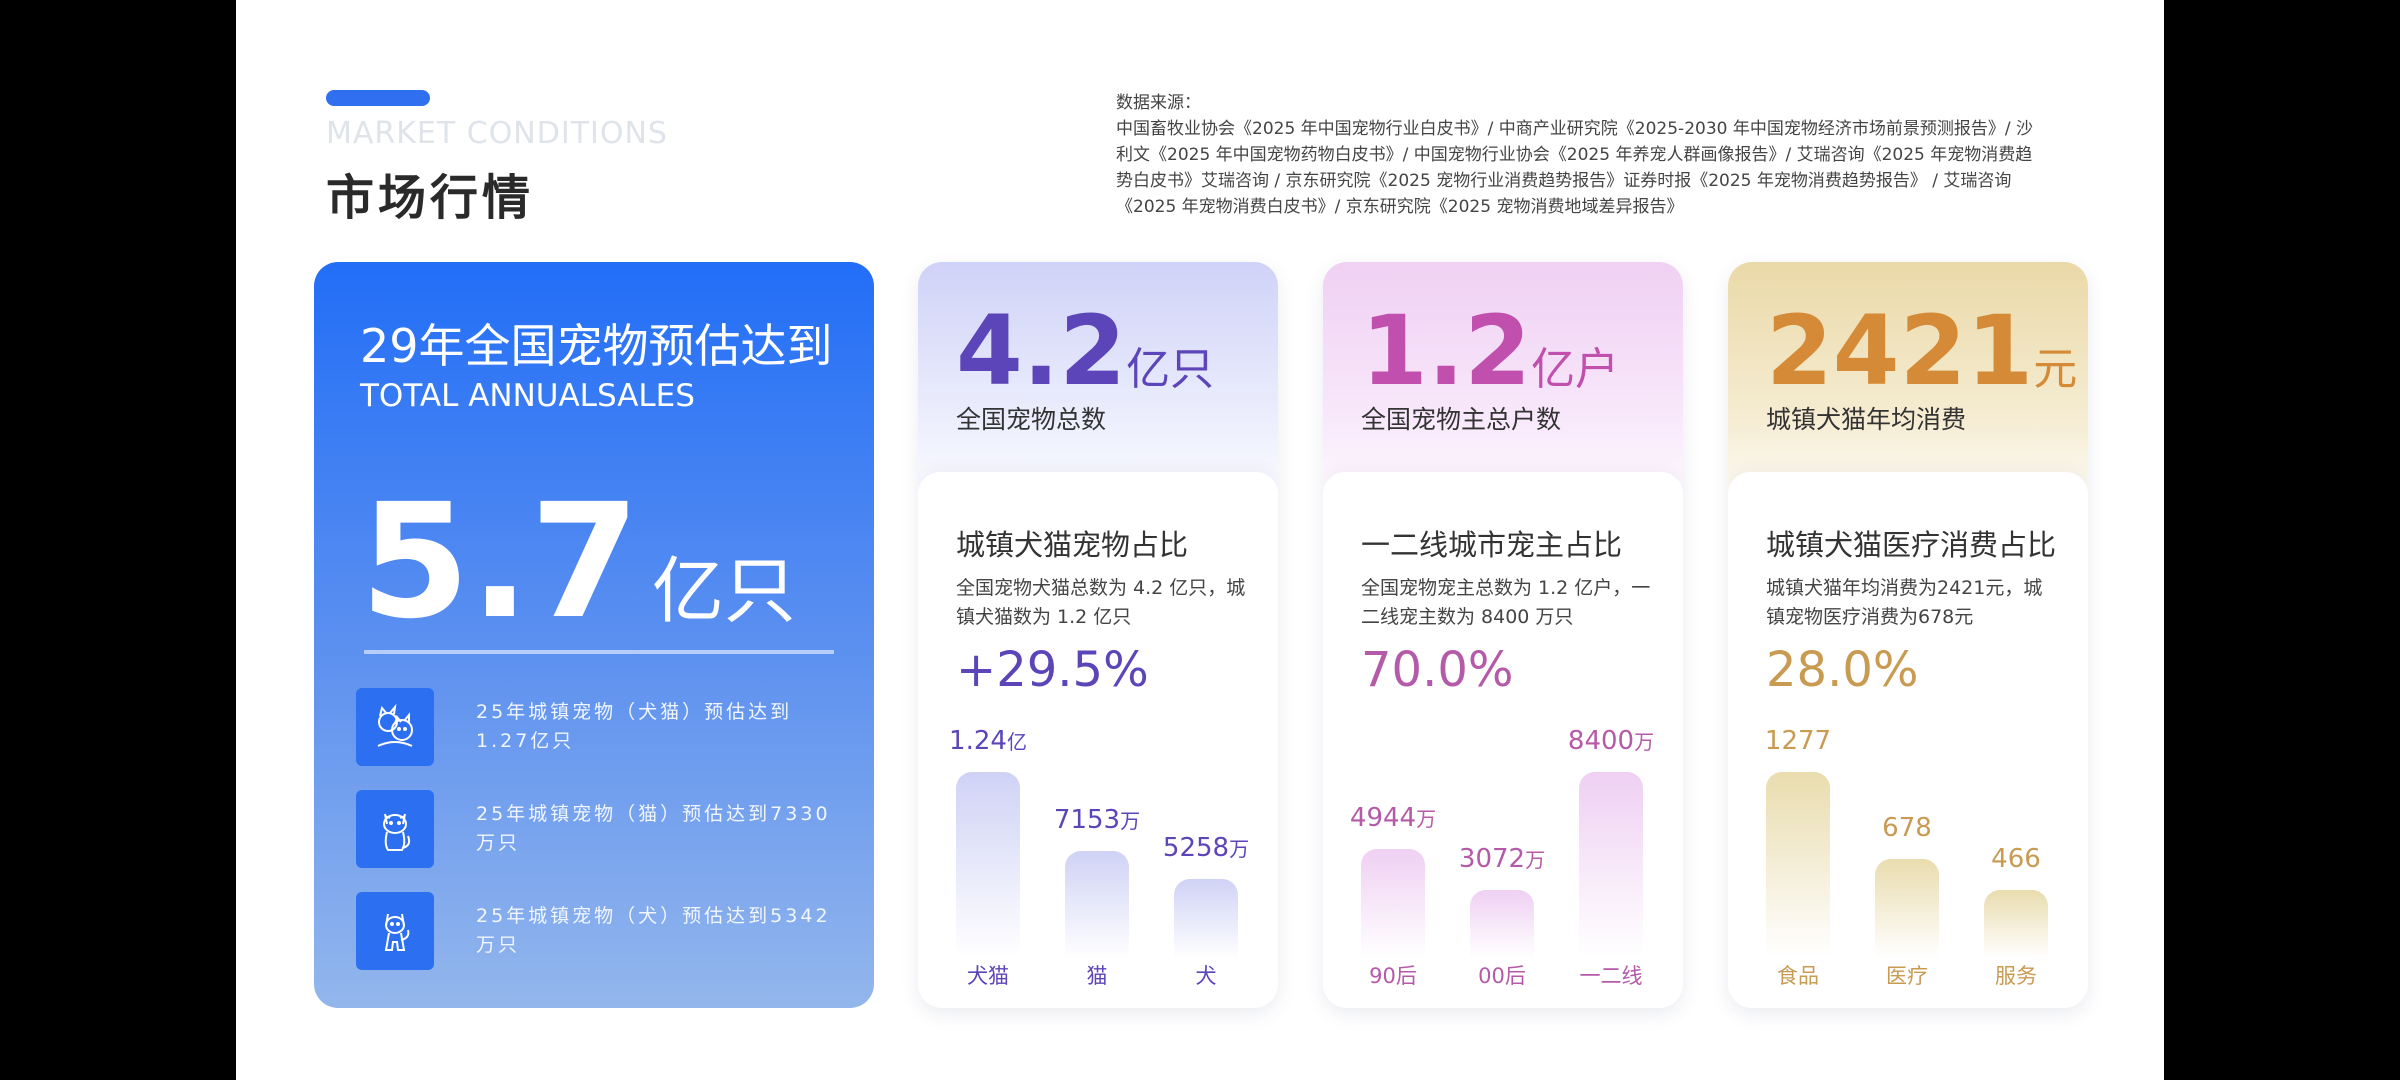 This screenshot has width=2400, height=1080. Describe the element at coordinates (1502, 924) in the screenshot. I see `bar-00后` at that location.